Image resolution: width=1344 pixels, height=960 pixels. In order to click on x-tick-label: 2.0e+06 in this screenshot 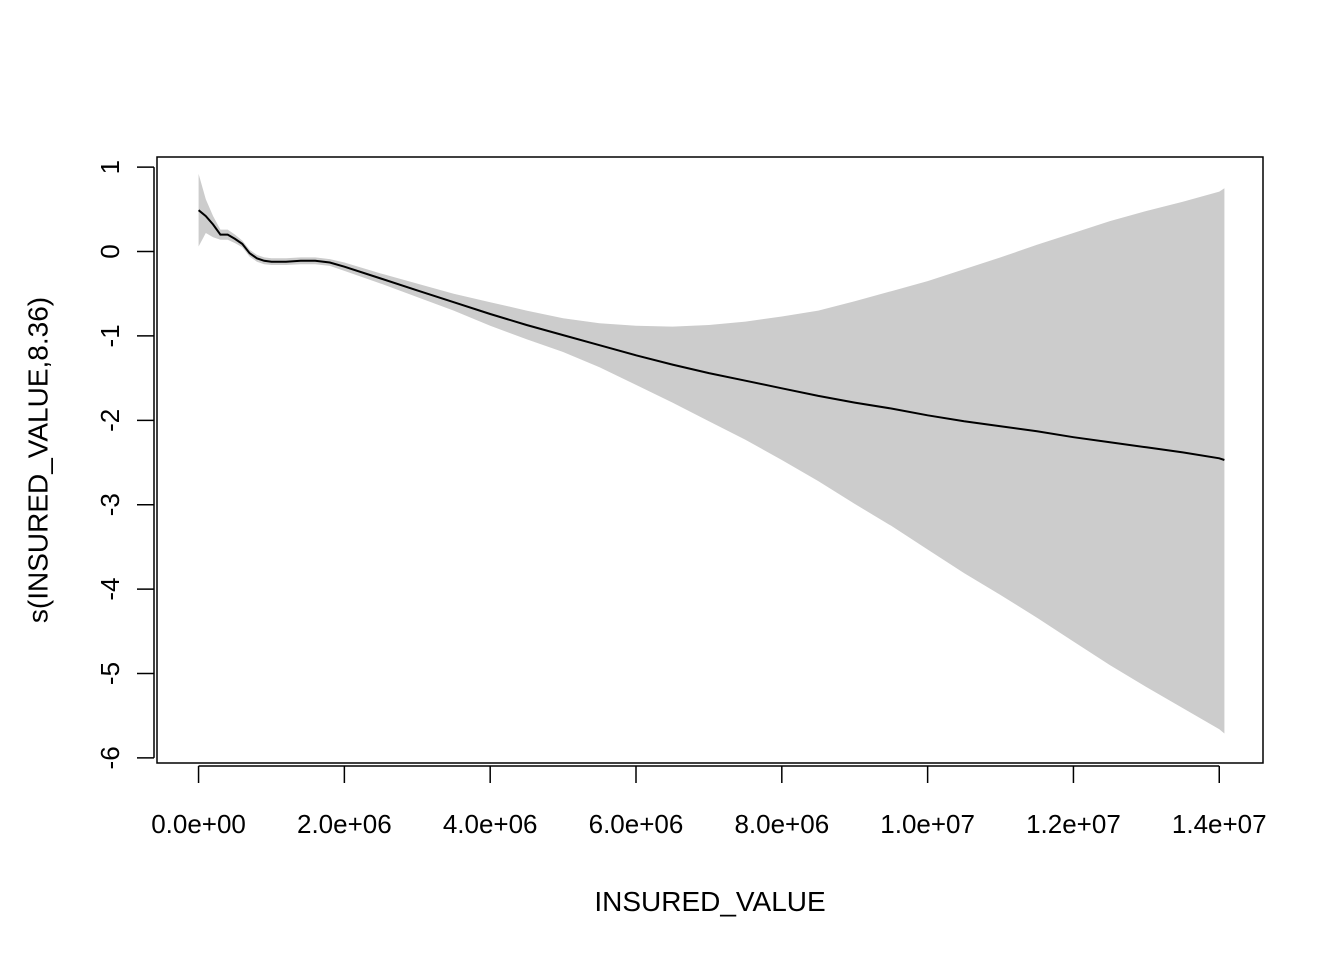, I will do `click(344, 824)`.